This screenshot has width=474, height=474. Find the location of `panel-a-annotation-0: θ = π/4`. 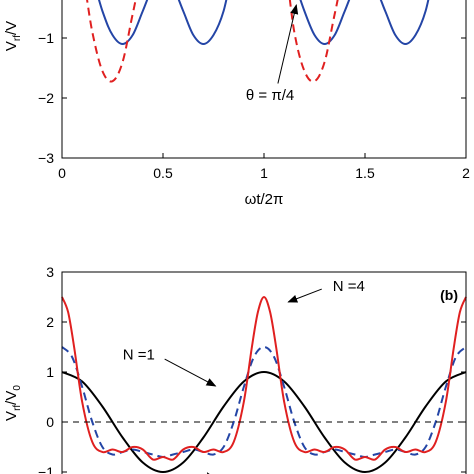

panel-a-annotation-0: θ = π/4 is located at coordinates (272, 54).